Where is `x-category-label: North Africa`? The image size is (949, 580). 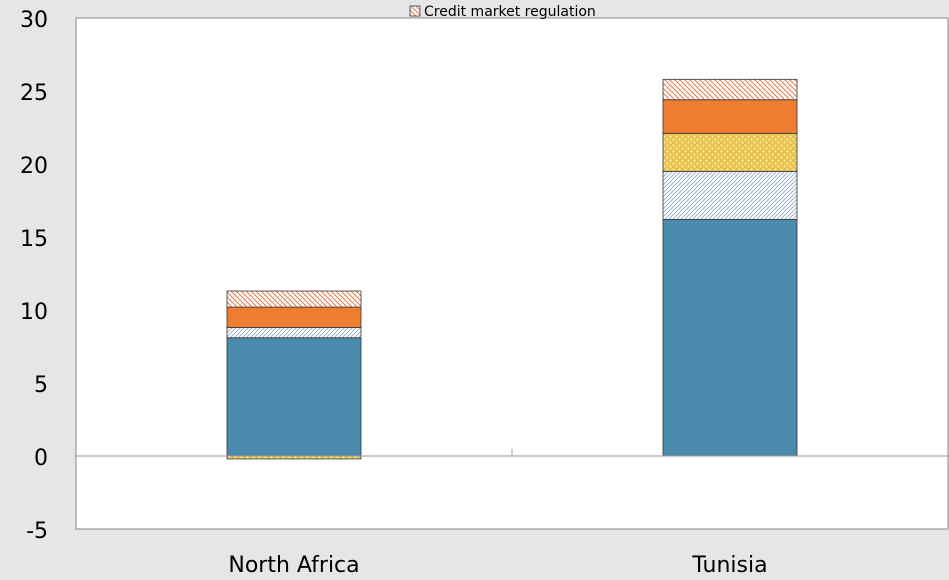
x-category-label: North Africa is located at coordinates (293, 564).